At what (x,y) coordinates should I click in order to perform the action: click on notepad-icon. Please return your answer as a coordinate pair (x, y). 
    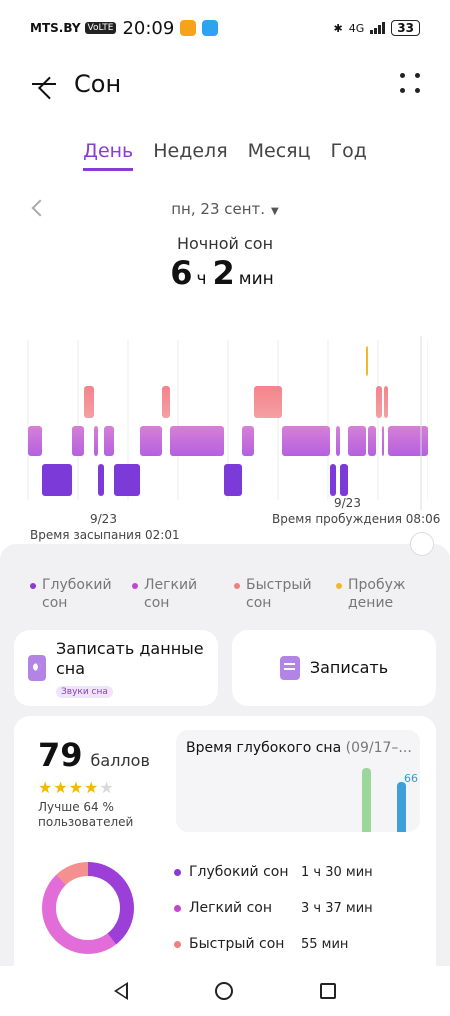
    Looking at the image, I should click on (289, 668).